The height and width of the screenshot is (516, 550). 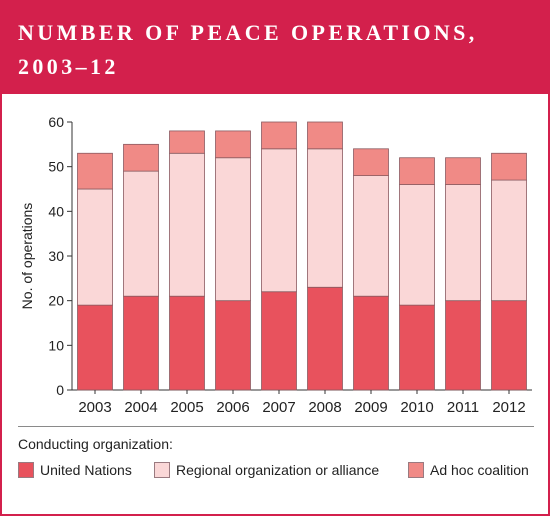 What do you see at coordinates (232, 407) in the screenshot?
I see `x-tick-label: 2006` at bounding box center [232, 407].